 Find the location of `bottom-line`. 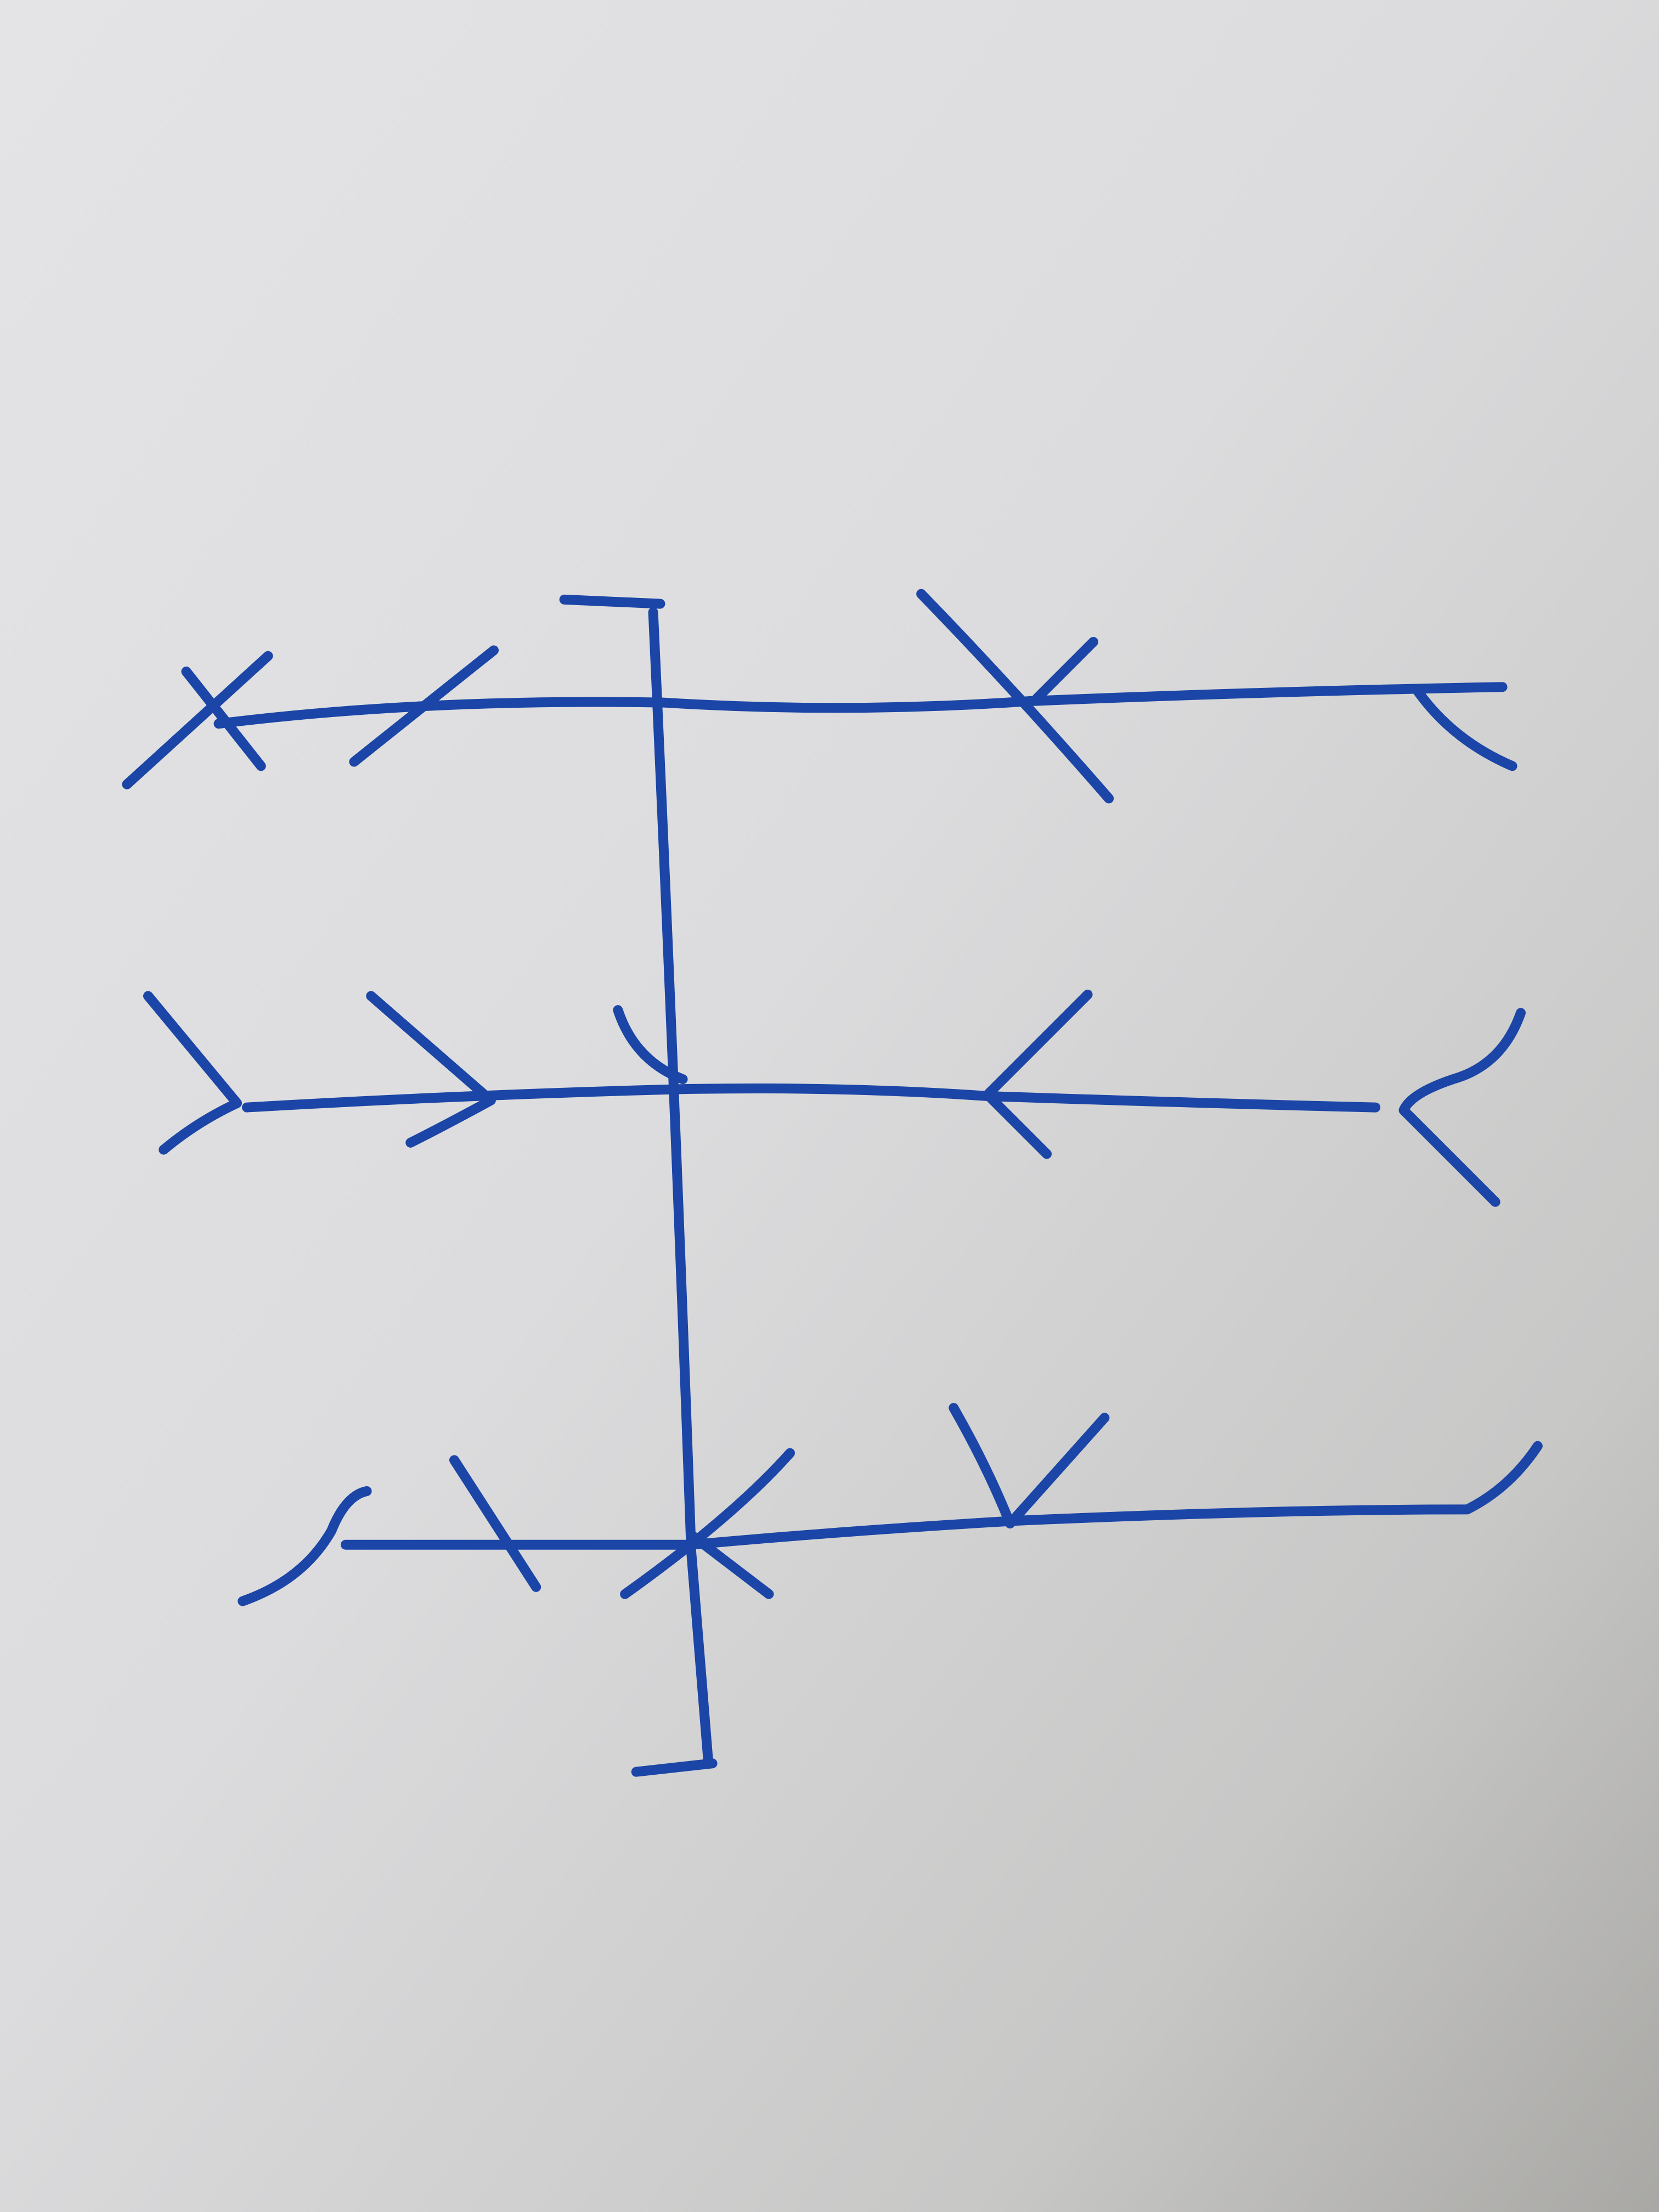

bottom-line is located at coordinates (942, 1496).